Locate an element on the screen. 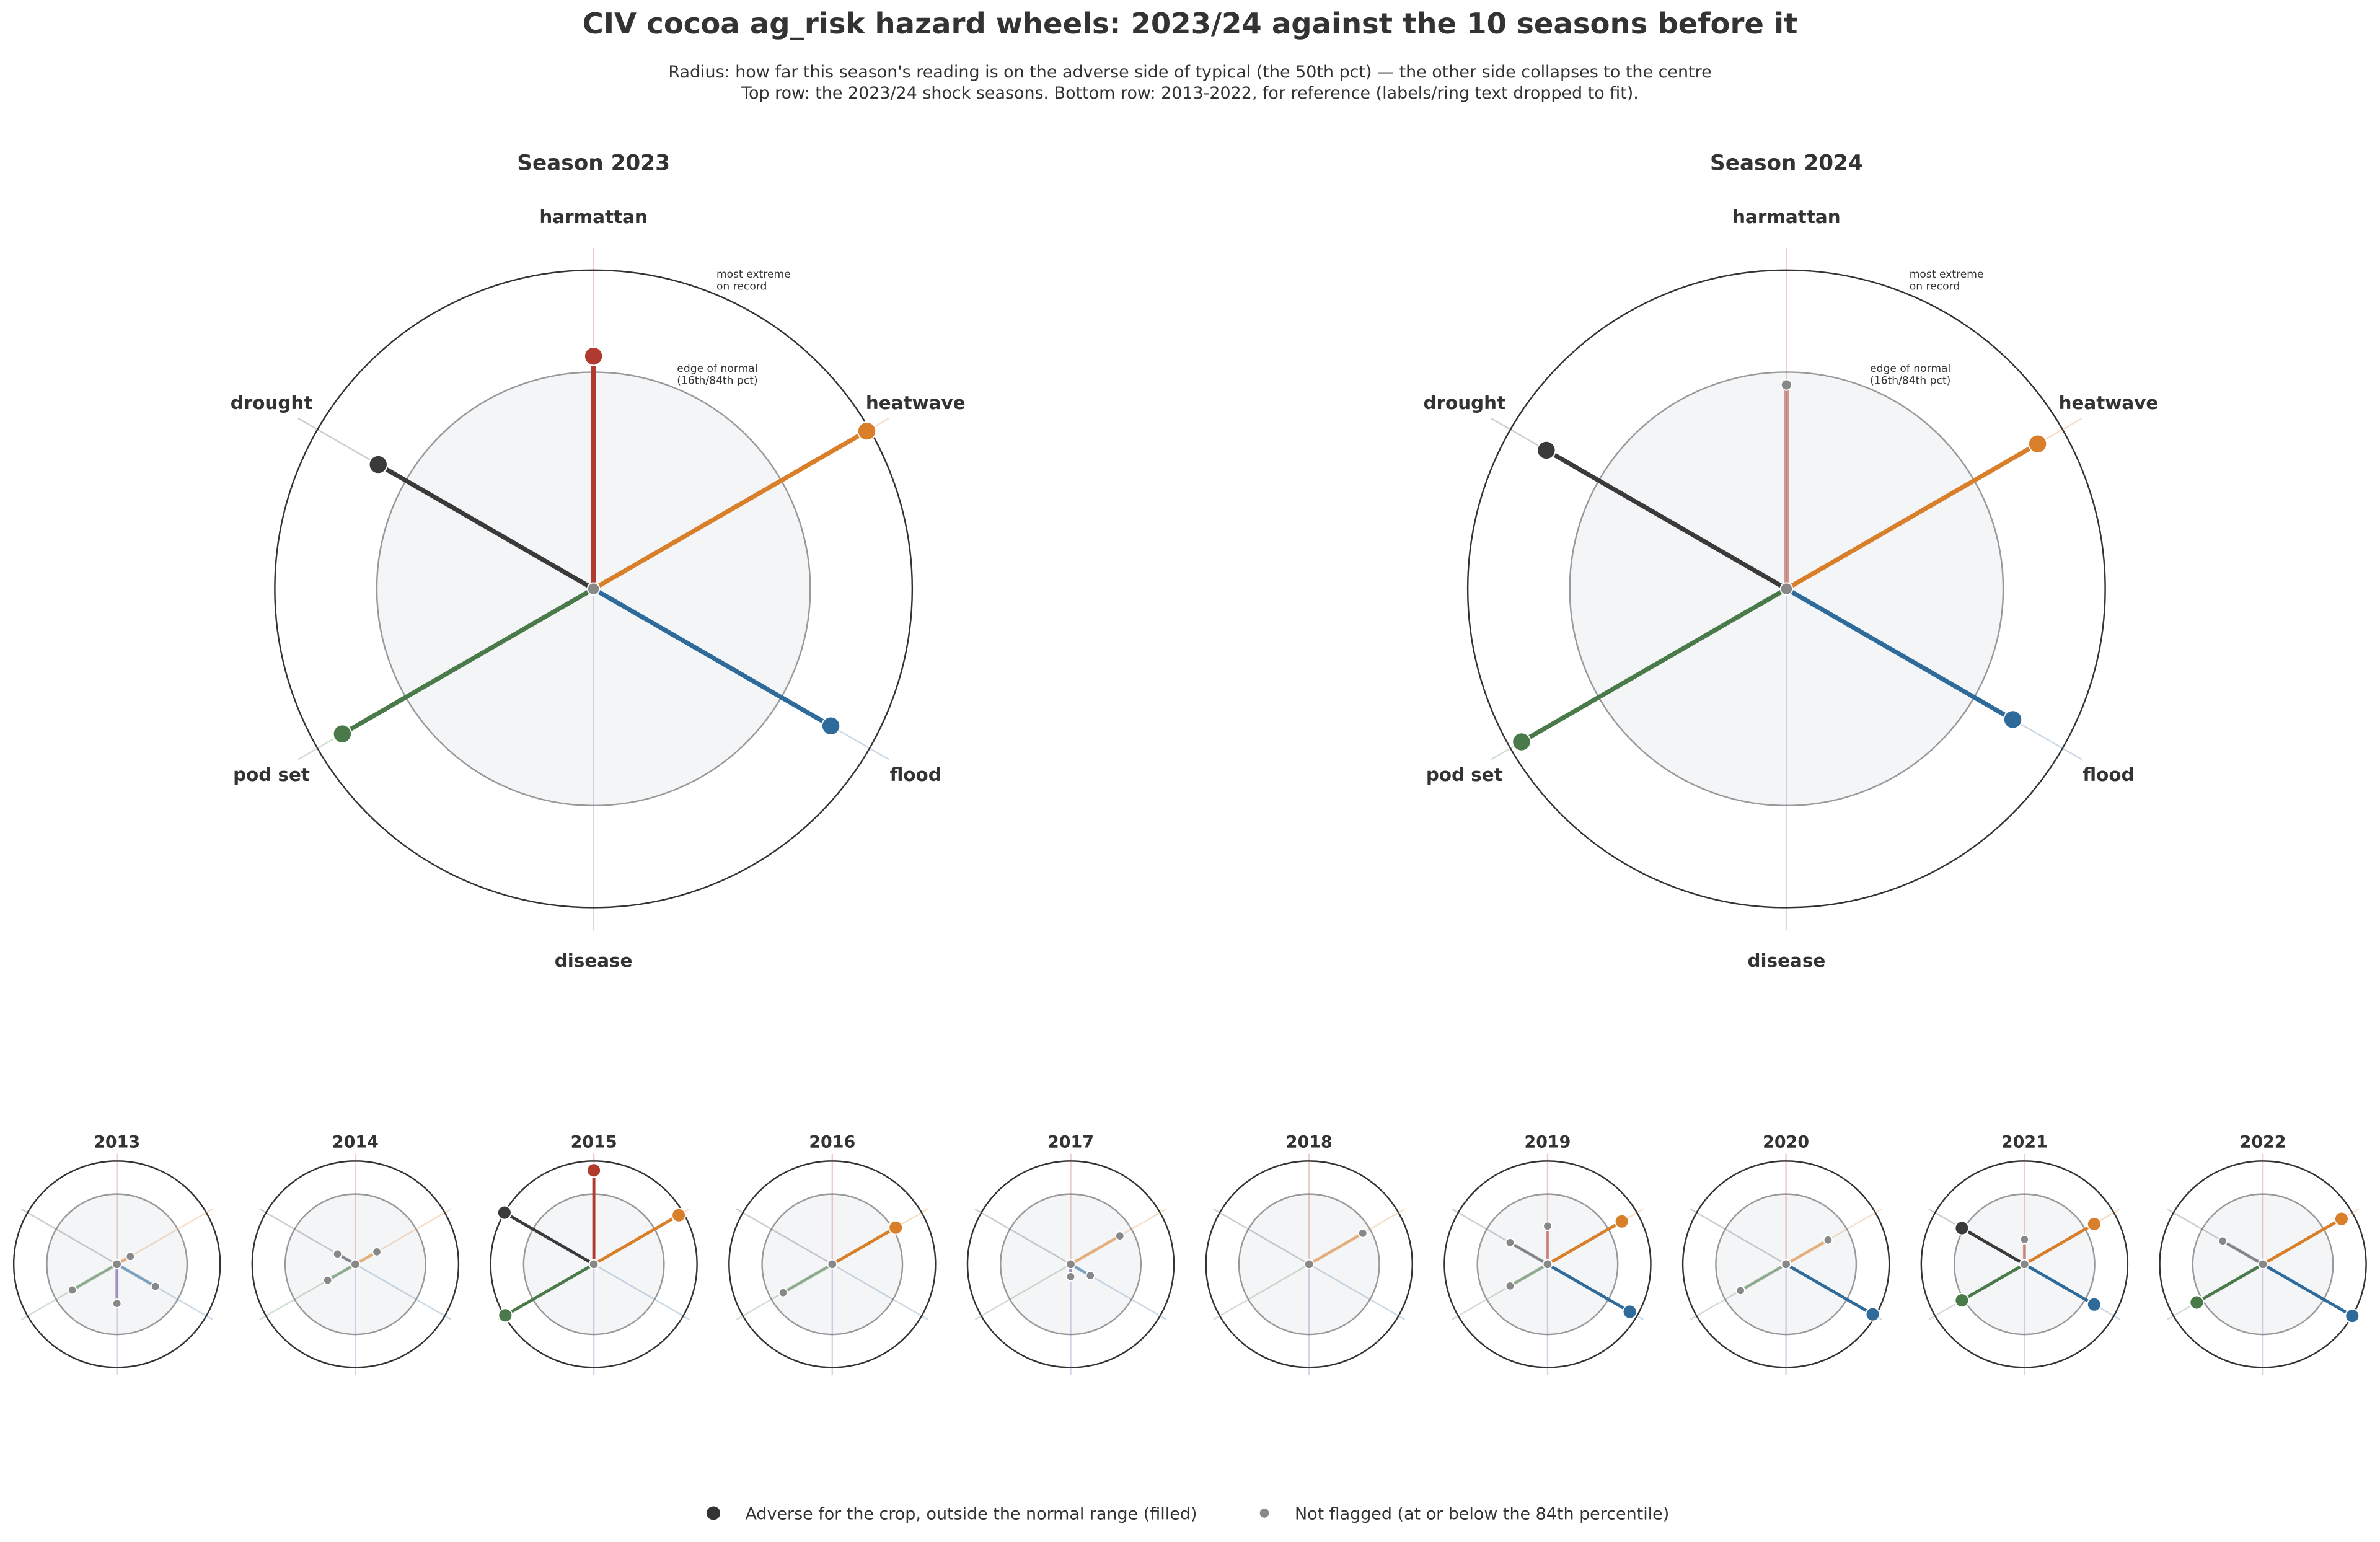 The width and height of the screenshot is (2380, 1542). radar-panel: 2018 is located at coordinates (1309, 1253).